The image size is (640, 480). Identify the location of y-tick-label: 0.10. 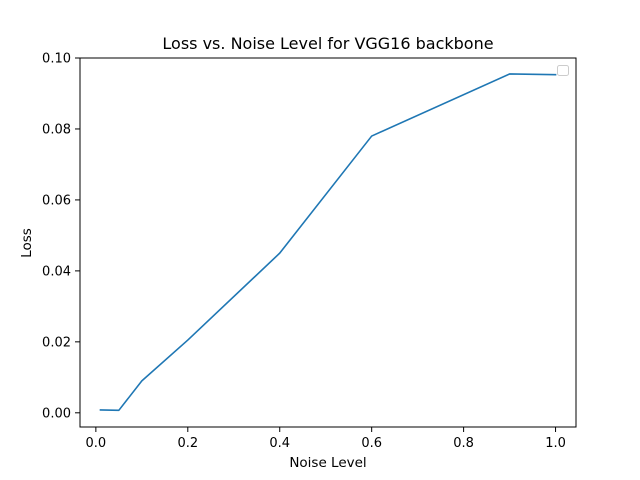
(56, 59).